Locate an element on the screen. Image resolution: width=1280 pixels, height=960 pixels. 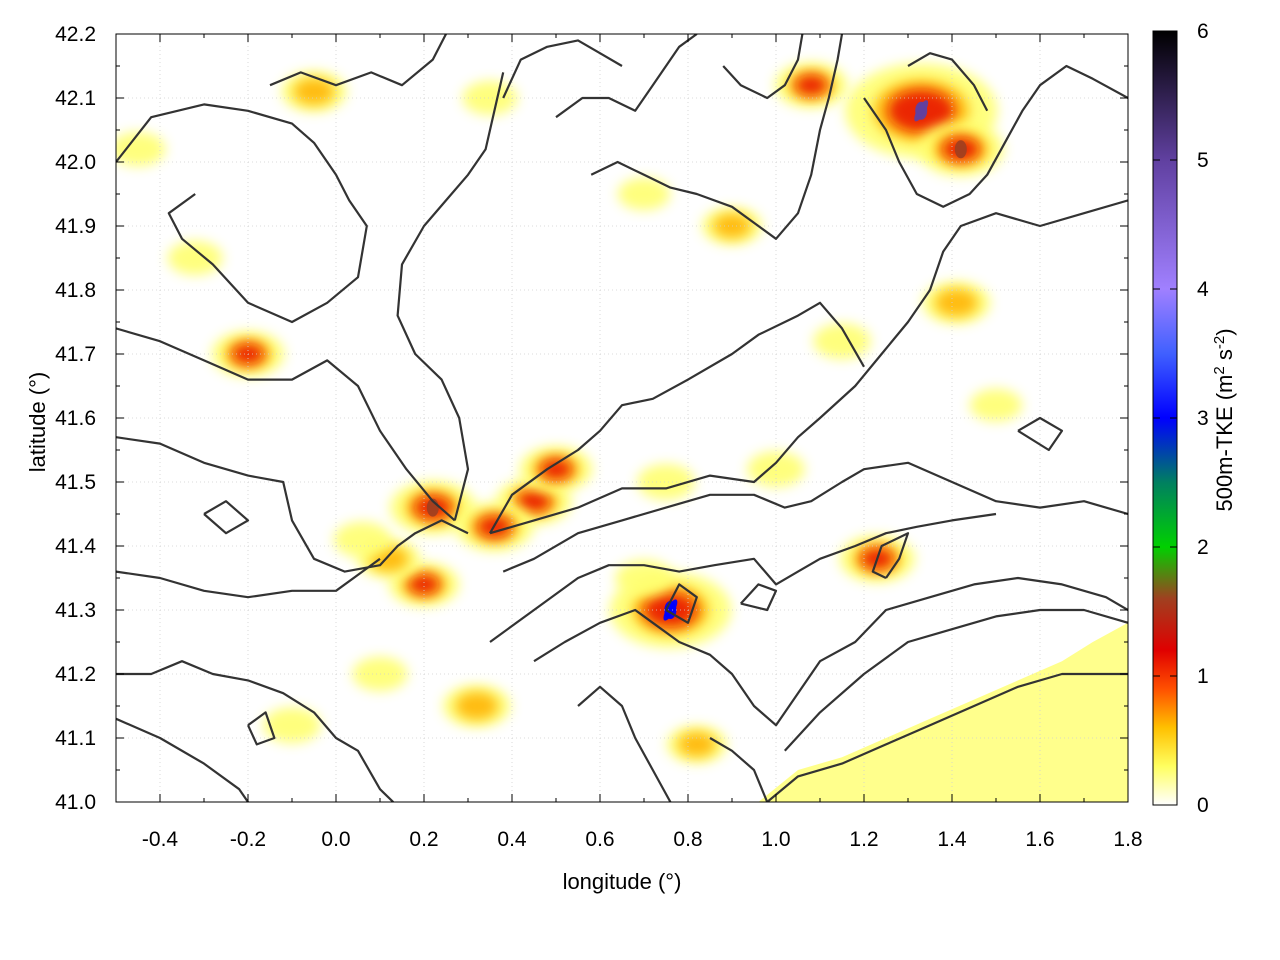
sea-region is located at coordinates (943, 712).